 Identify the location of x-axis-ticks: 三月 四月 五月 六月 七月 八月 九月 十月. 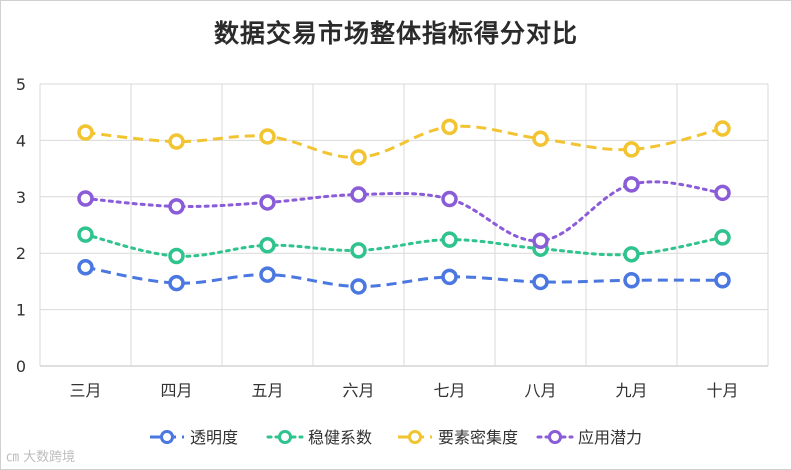
(403, 390).